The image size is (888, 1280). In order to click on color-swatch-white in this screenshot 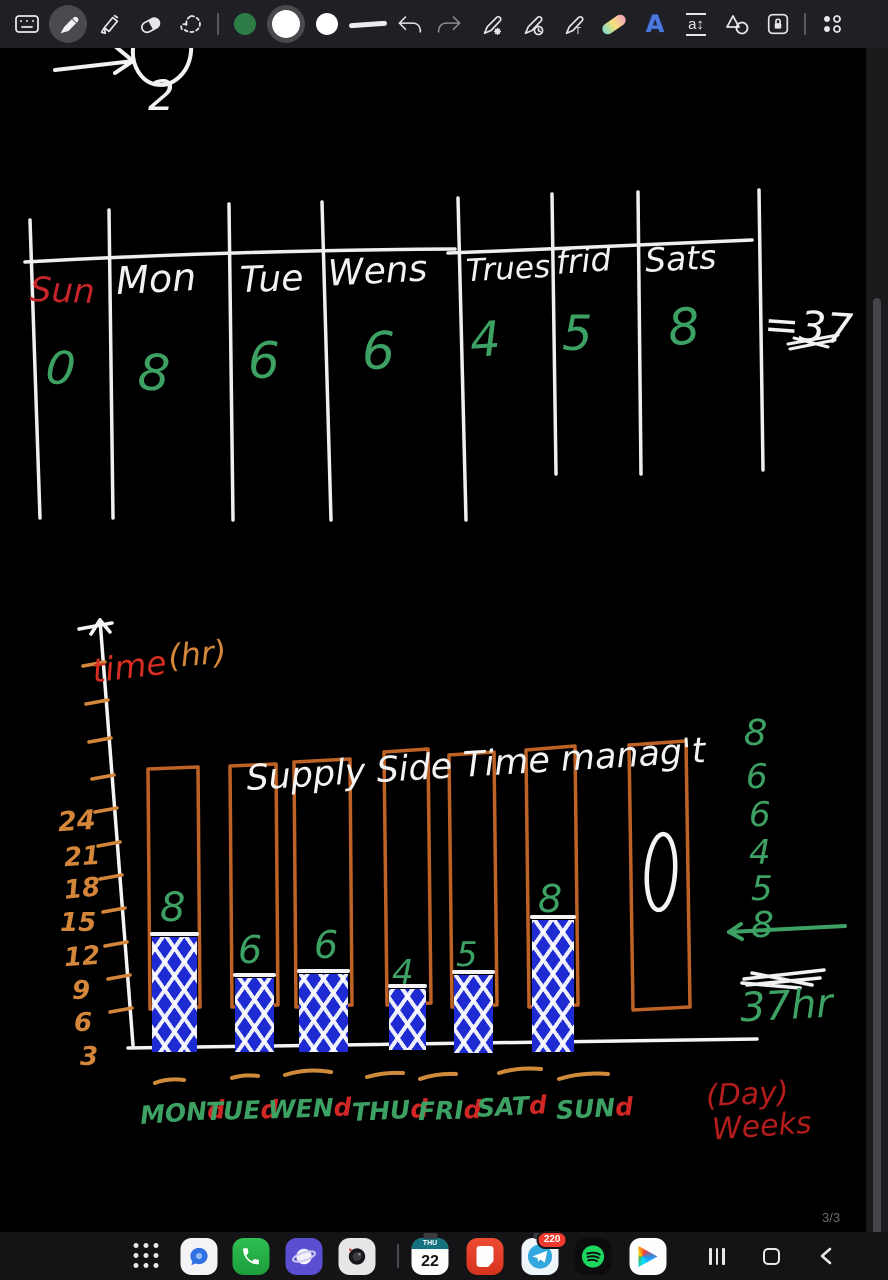, I will do `click(327, 24)`.